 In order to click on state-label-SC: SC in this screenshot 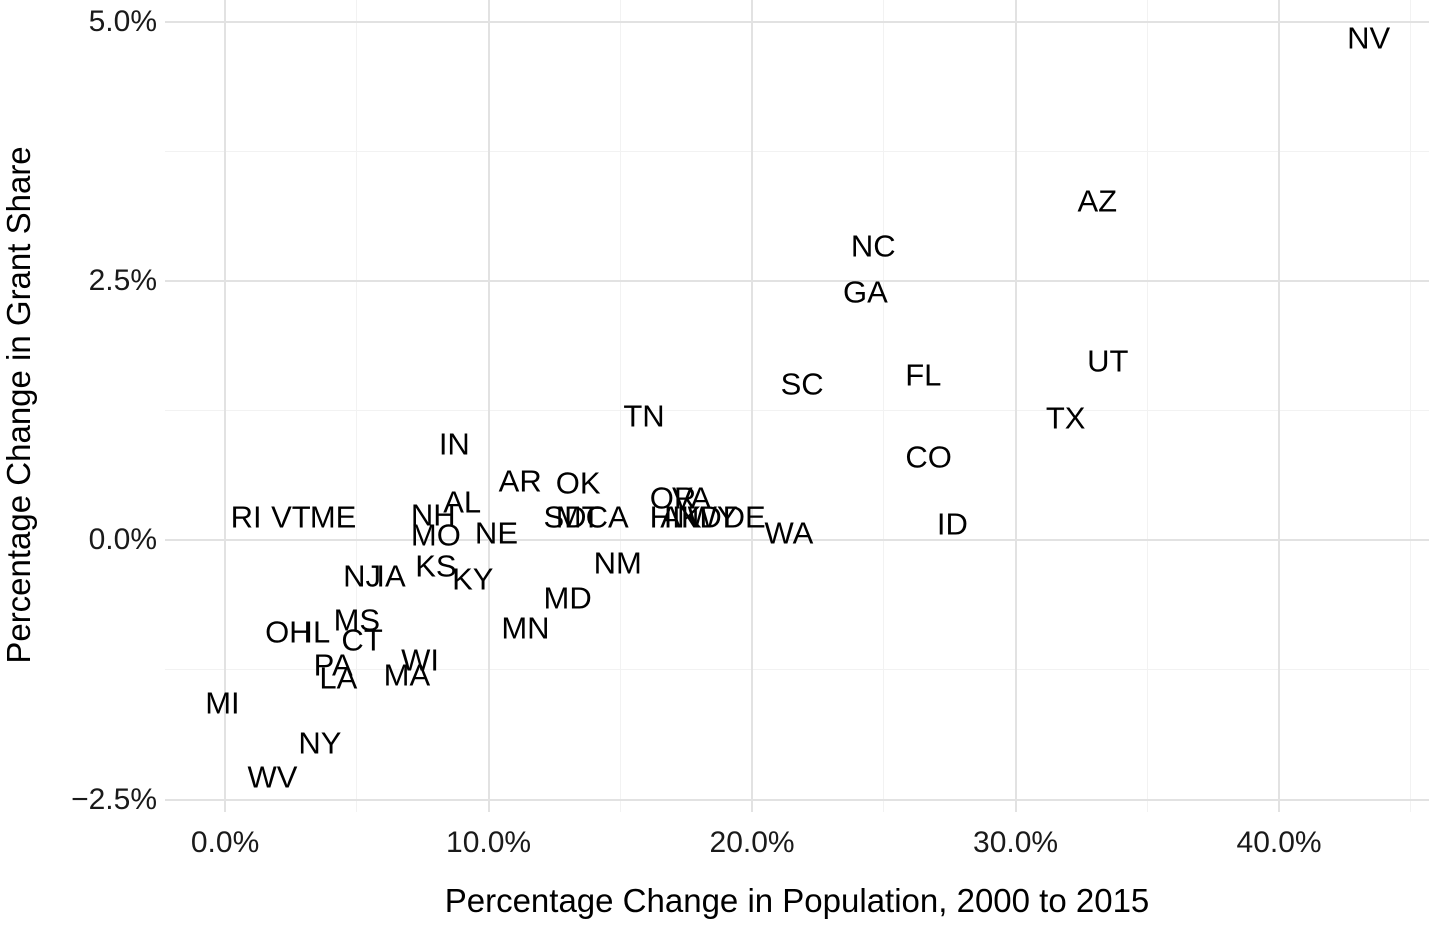, I will do `click(802, 384)`.